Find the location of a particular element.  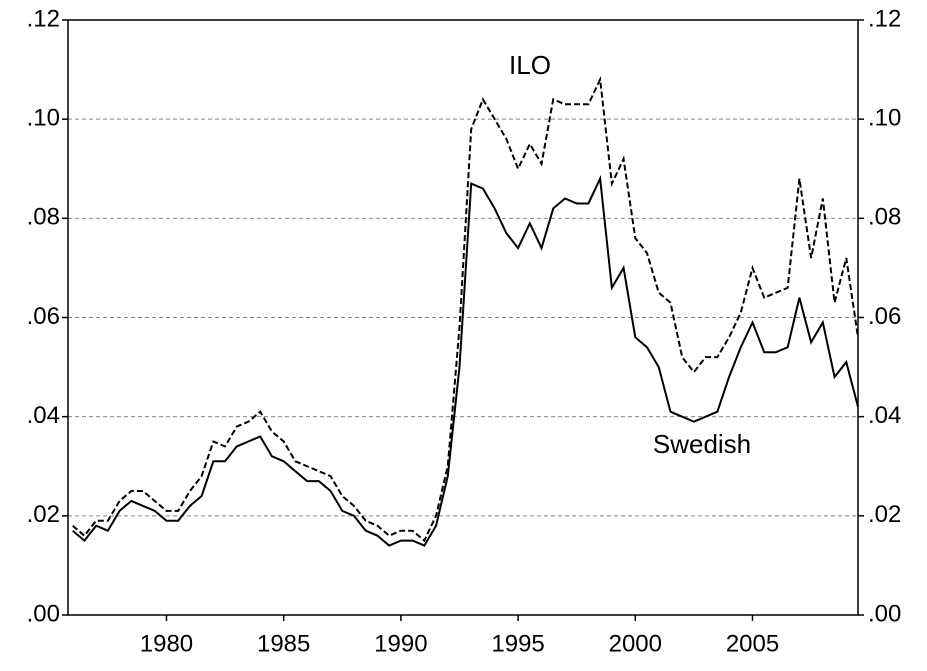

x-tick-label: 1990 is located at coordinates (400, 643).